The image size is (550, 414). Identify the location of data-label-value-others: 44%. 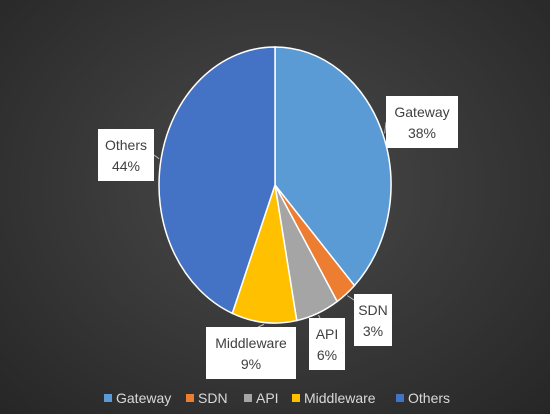
(126, 166).